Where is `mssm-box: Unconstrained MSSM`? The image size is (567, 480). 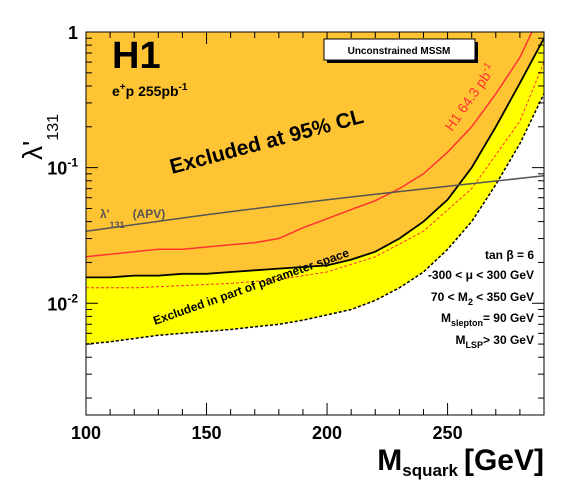
mssm-box: Unconstrained MSSM is located at coordinates (400, 50).